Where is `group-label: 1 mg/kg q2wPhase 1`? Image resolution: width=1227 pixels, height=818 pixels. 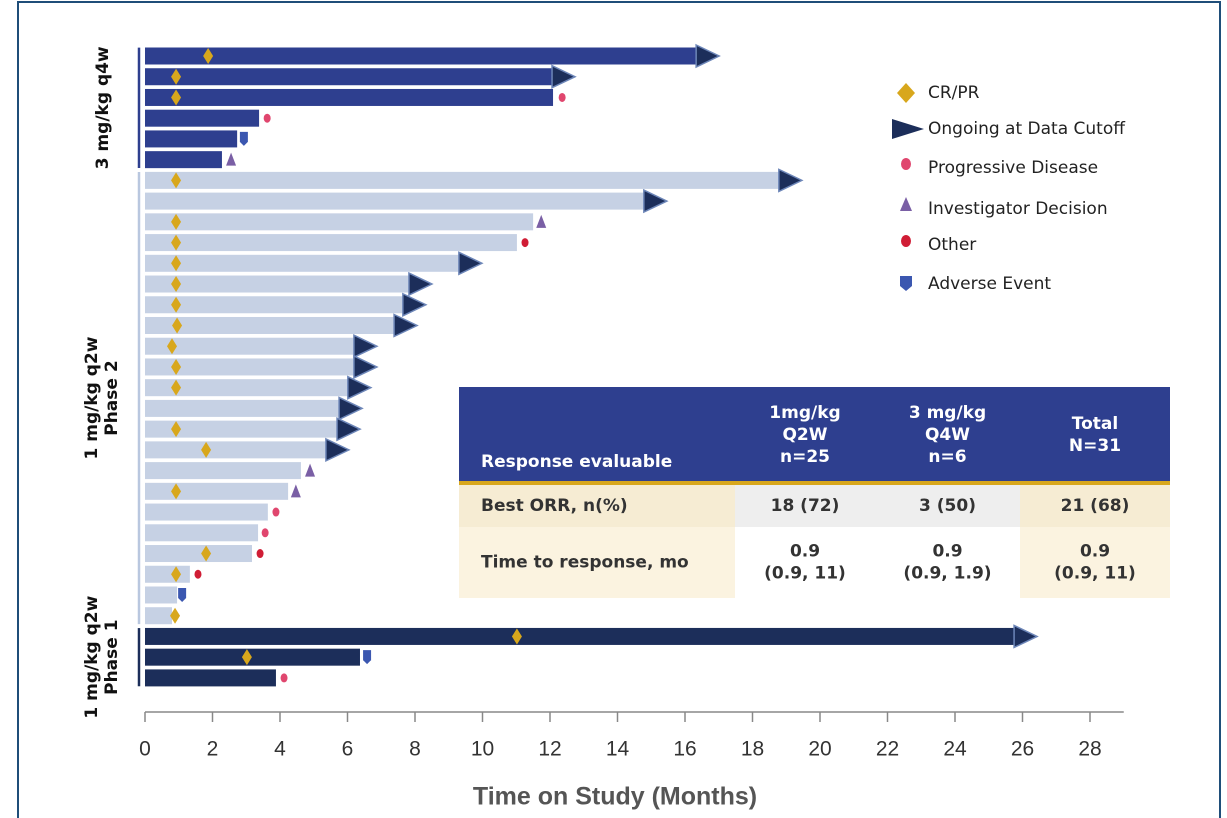
group-label: 1 mg/kg q2wPhase 1 is located at coordinates (102, 656).